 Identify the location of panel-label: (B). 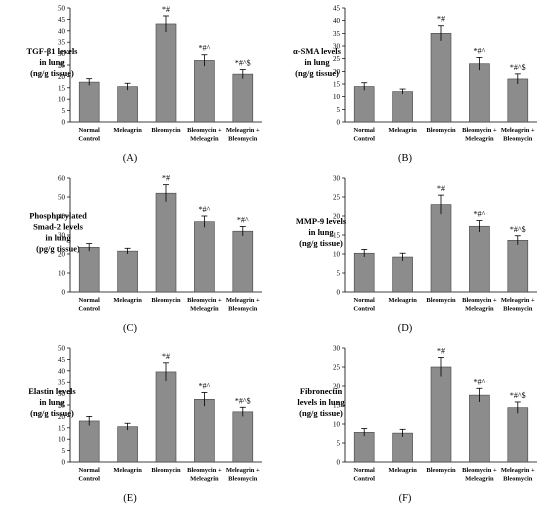
(405, 158).